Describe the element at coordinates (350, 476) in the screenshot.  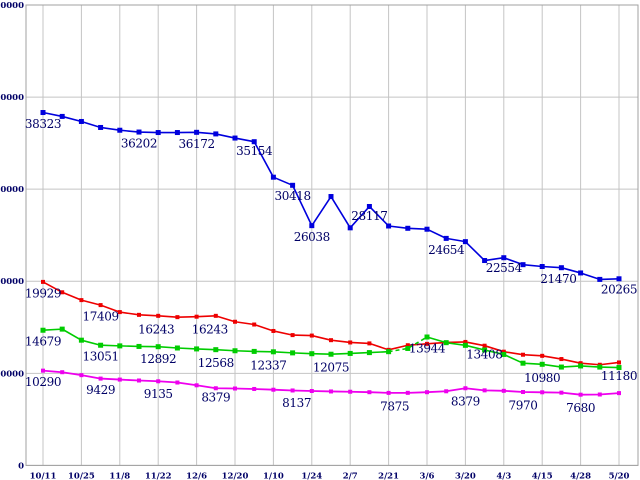
I see `x-tick-label: 2/7` at that location.